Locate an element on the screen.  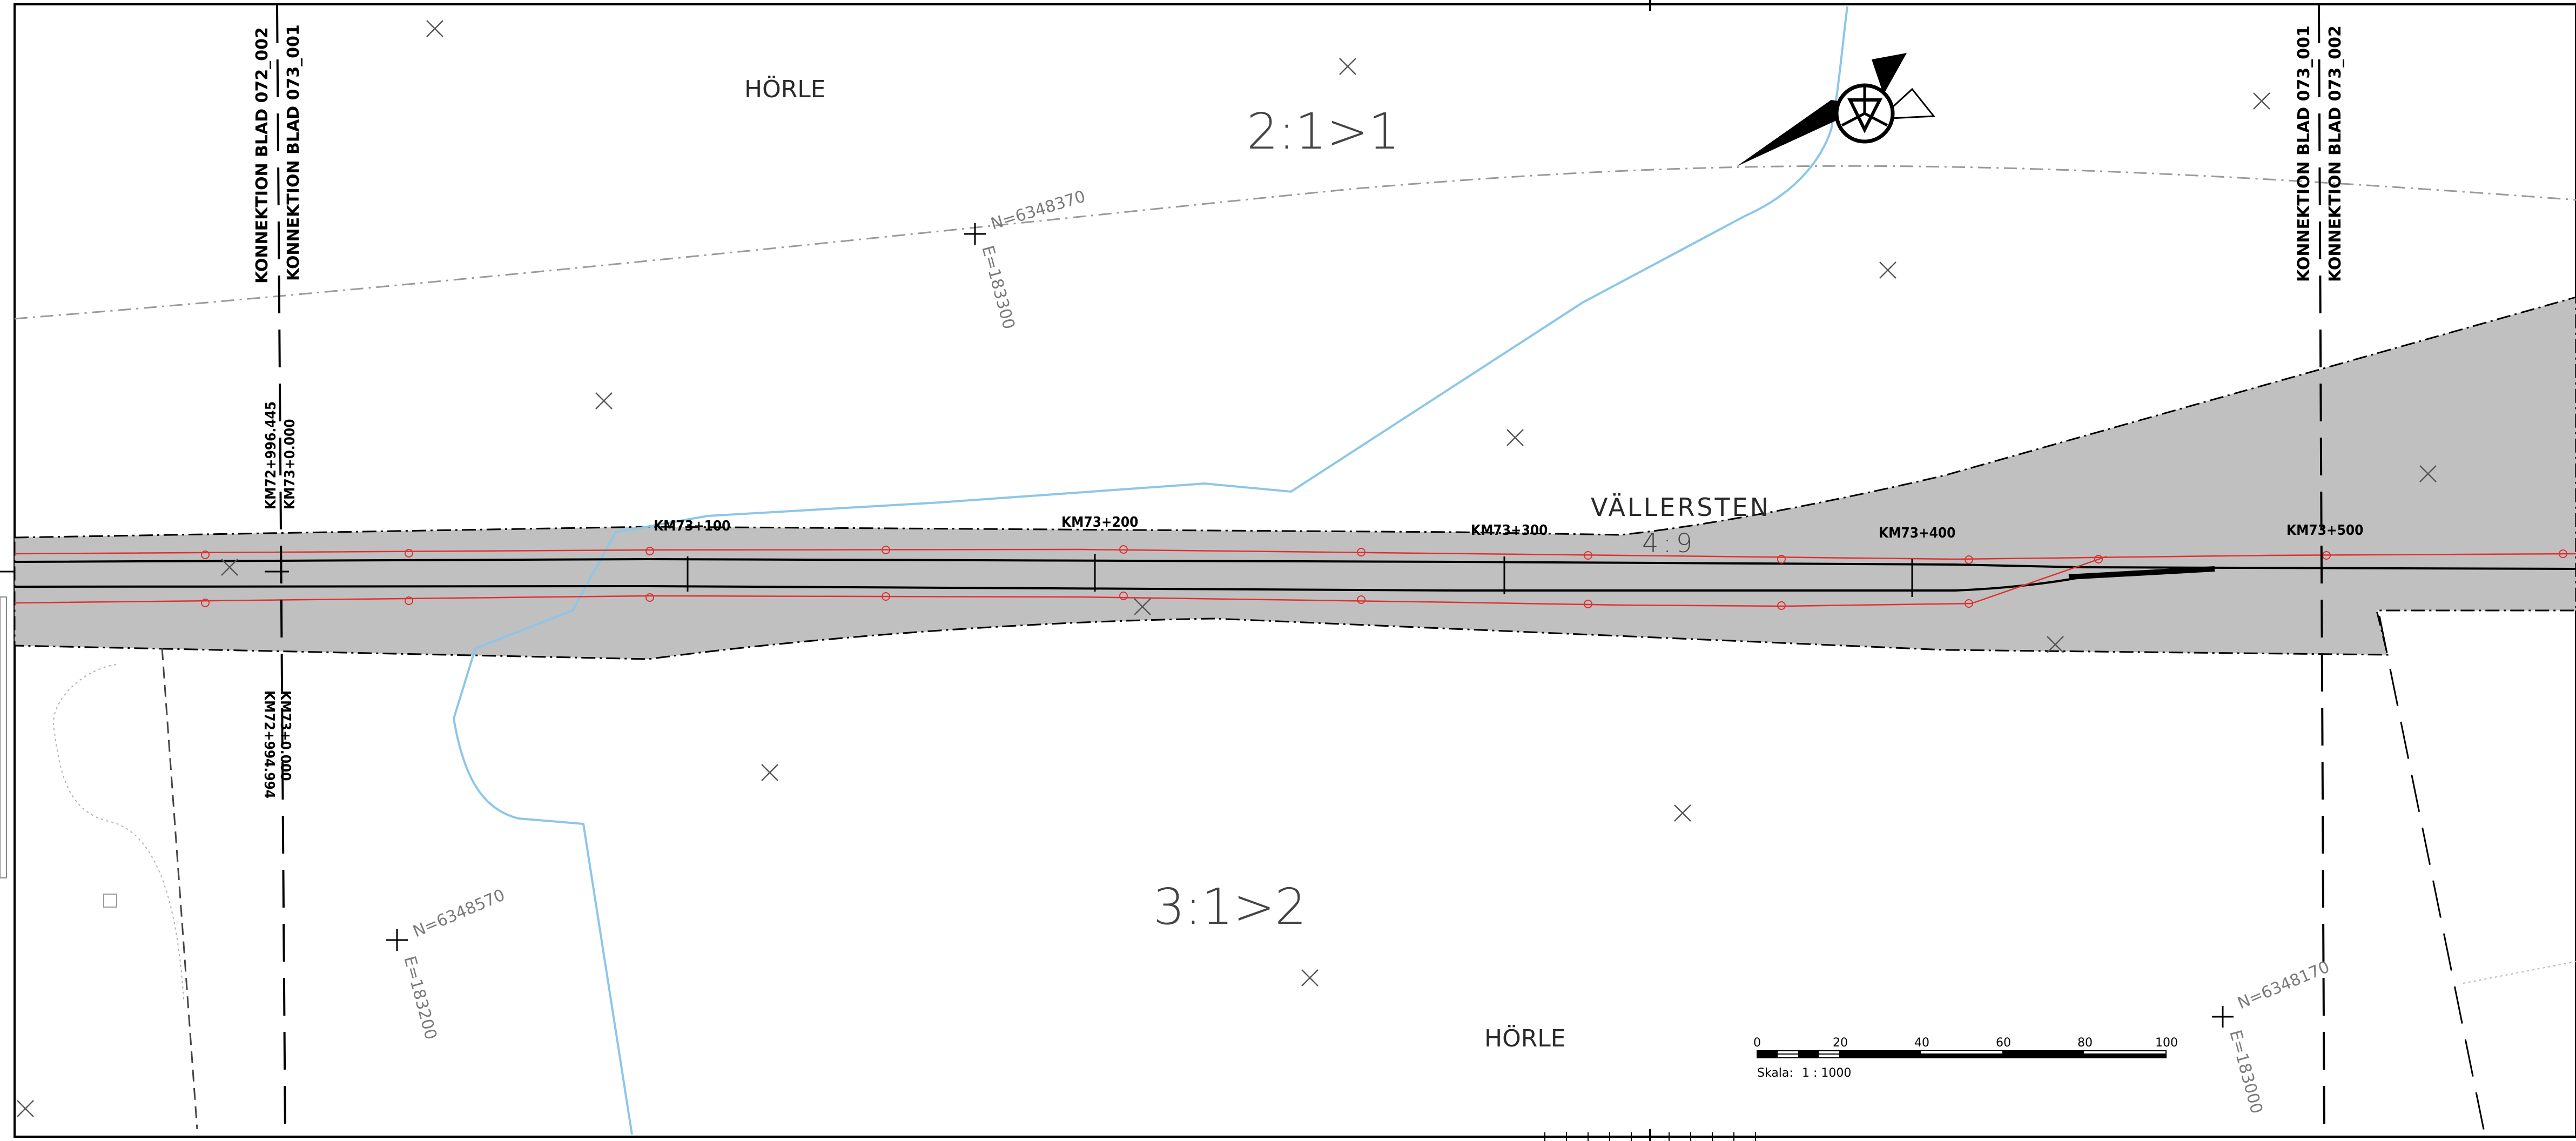
chainage-top-2: KM73+0.000 is located at coordinates (290, 464).